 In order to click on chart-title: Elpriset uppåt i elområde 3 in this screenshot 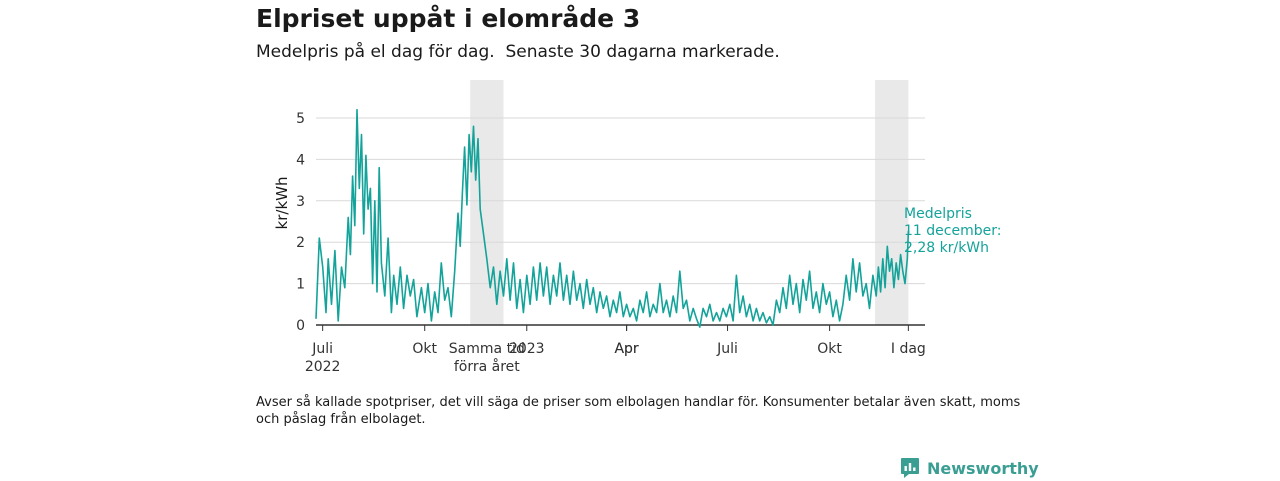, I will do `click(448, 18)`.